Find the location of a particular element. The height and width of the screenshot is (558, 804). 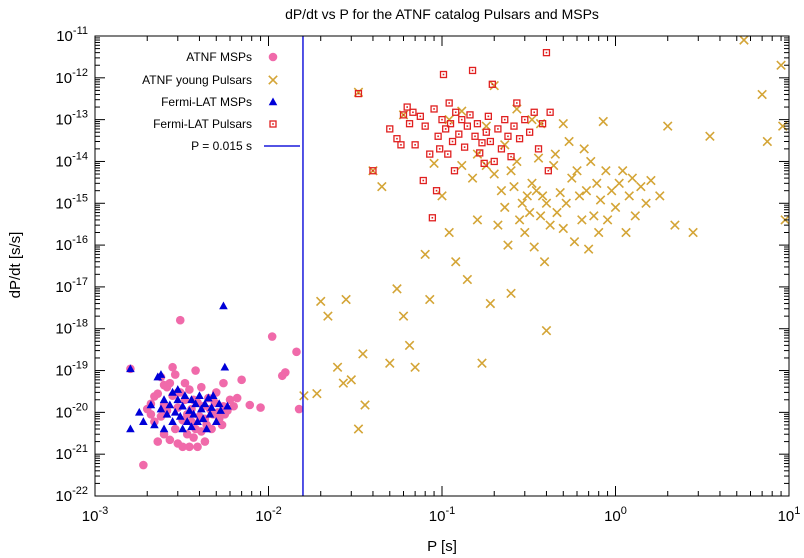

x-tick-label: 10⁻³ is located at coordinates (95, 515).